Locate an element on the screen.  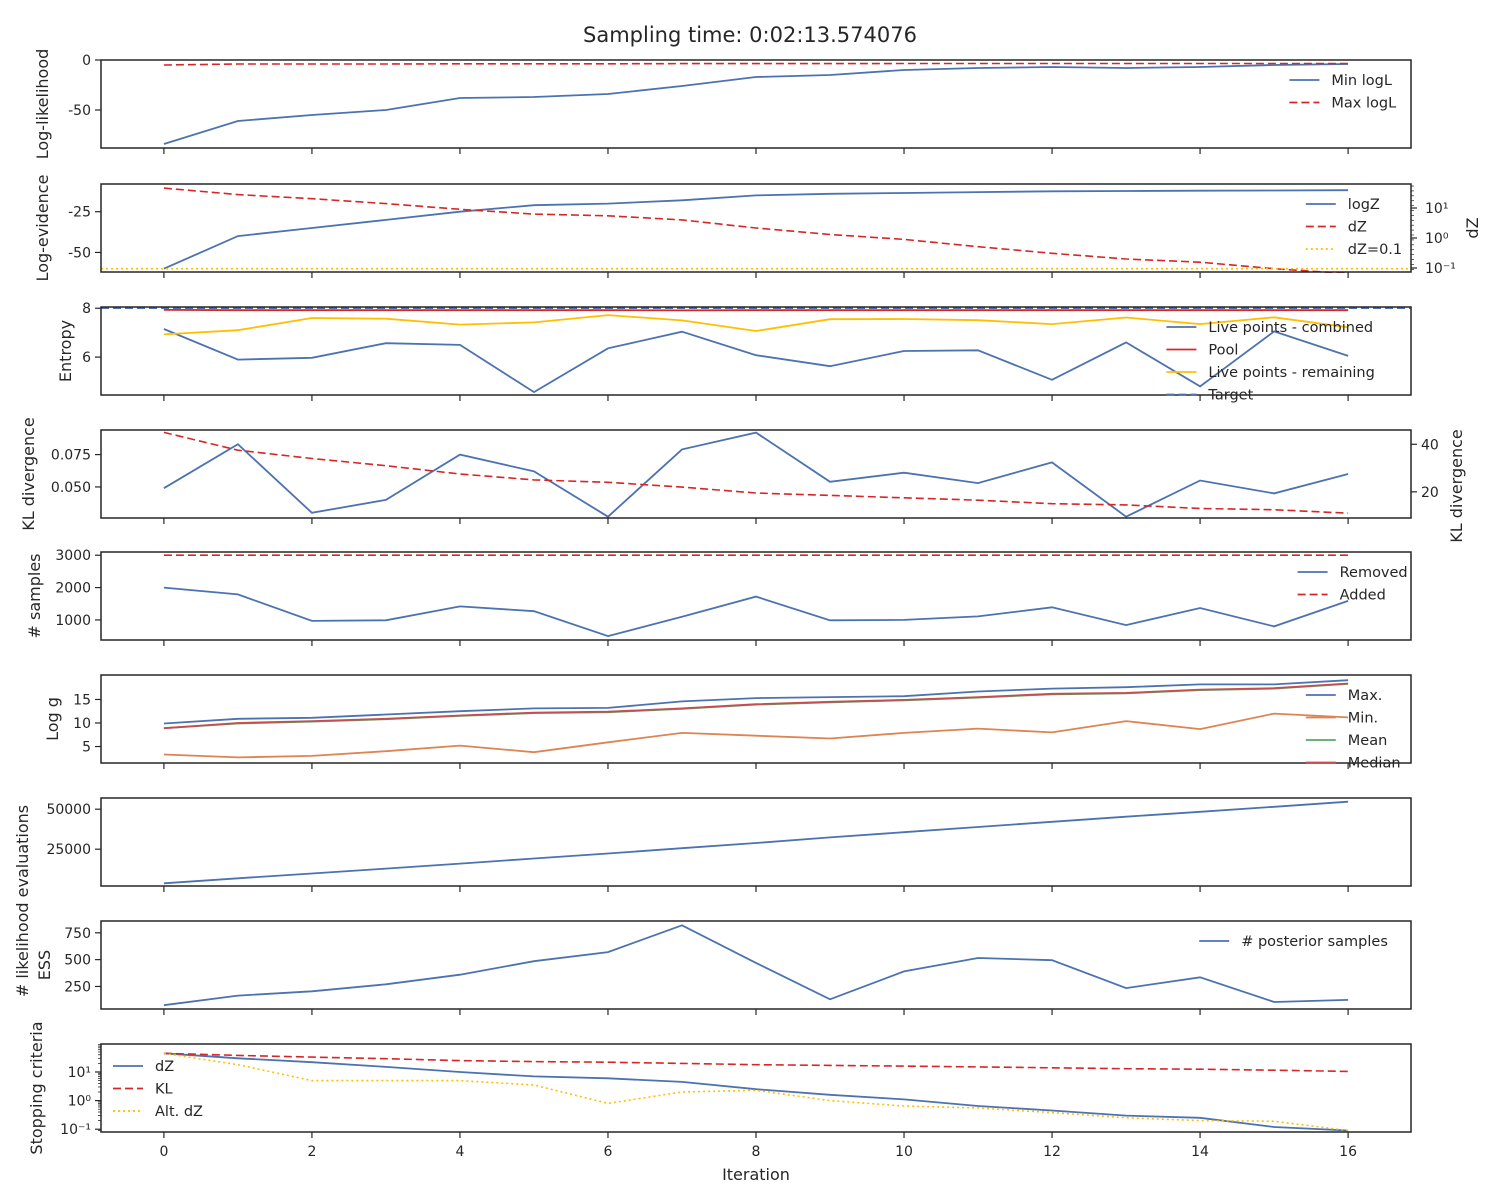
series-line-median is located at coordinates (756, 706).